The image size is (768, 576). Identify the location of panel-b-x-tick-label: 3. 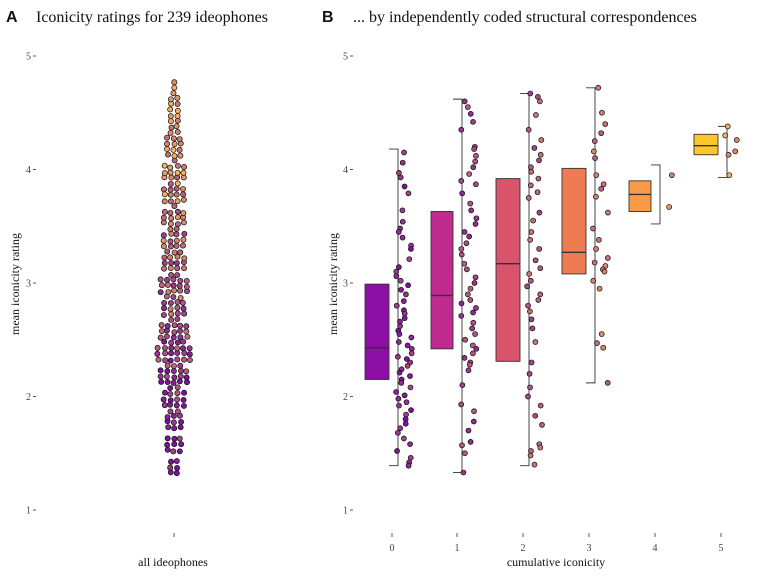
(589, 548).